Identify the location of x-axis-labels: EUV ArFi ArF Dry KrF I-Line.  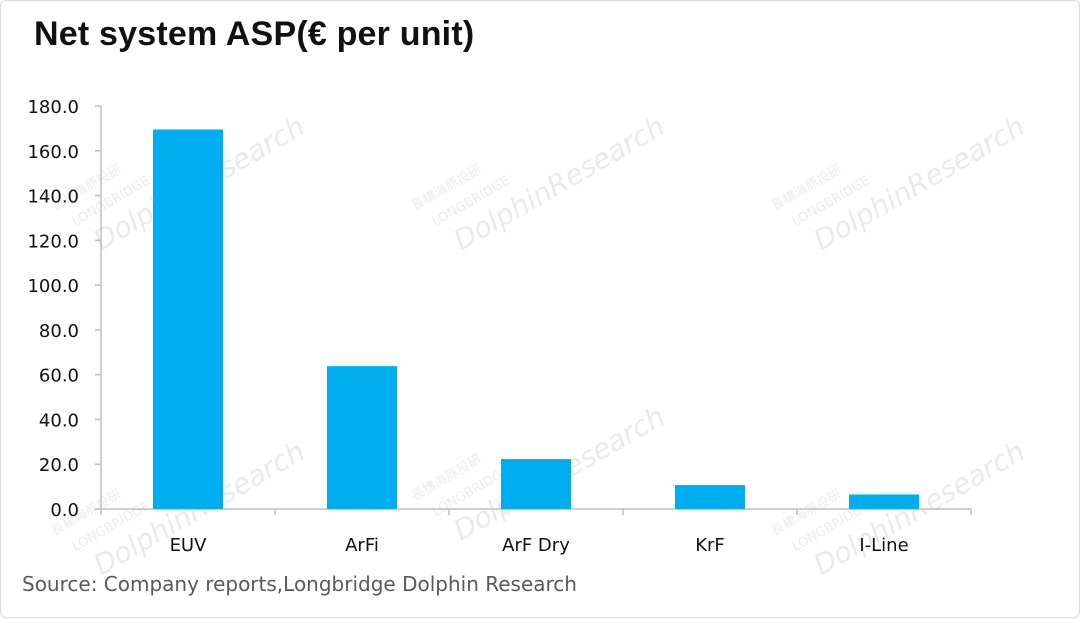
(539, 545).